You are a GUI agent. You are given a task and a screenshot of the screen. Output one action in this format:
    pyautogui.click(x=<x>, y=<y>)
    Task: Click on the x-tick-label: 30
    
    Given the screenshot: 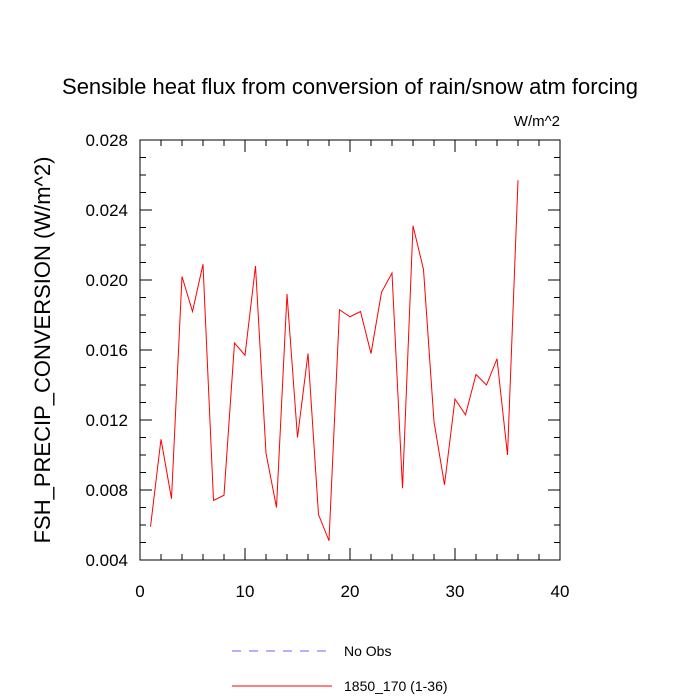 What is the action you would take?
    pyautogui.click(x=455, y=591)
    